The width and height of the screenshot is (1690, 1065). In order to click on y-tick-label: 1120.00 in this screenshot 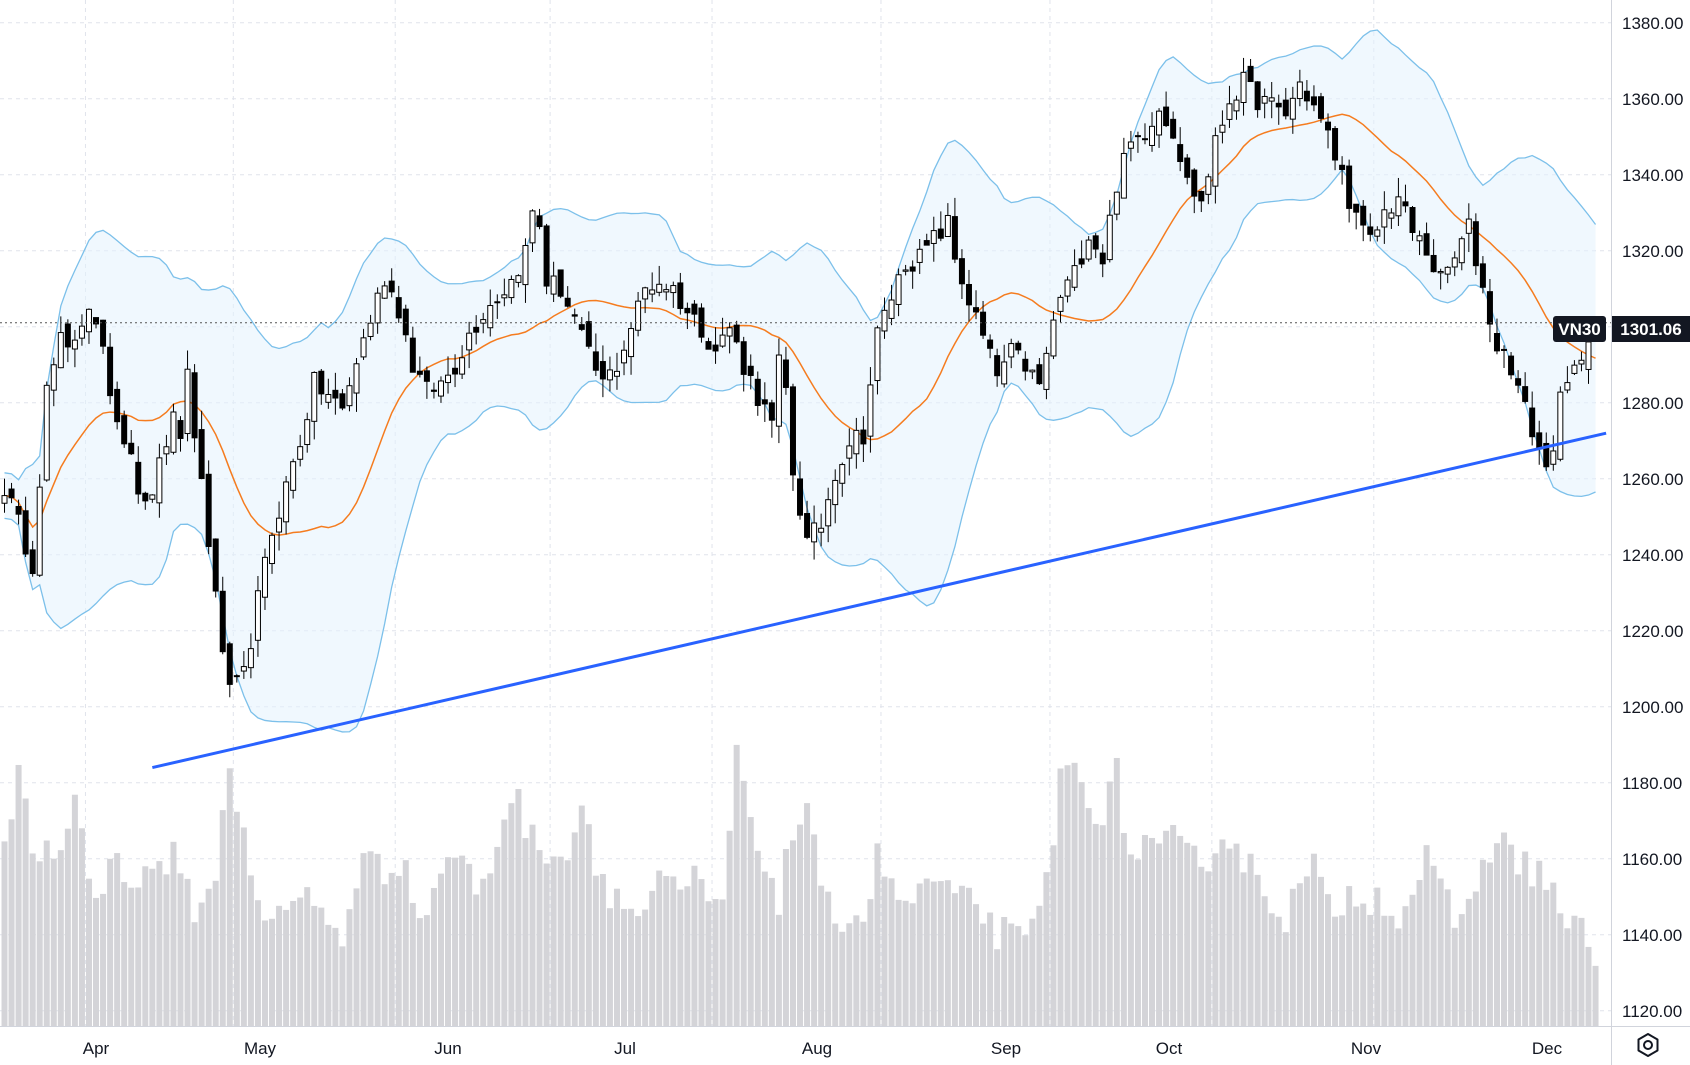, I will do `click(1652, 1011)`.